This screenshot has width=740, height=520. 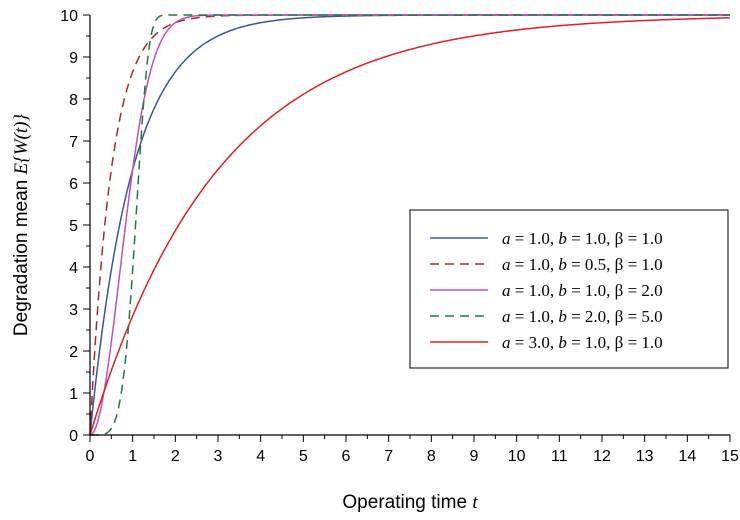 What do you see at coordinates (645, 456) in the screenshot?
I see `x-tick-label: 13` at bounding box center [645, 456].